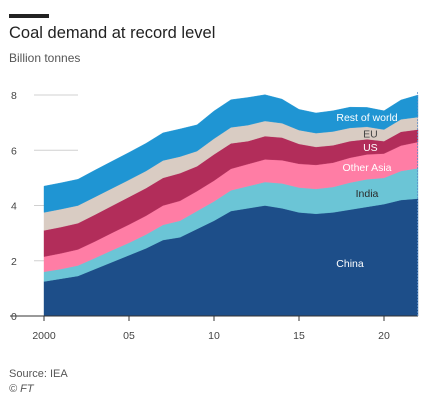  I want to click on x-tick-label: 15, so click(299, 336).